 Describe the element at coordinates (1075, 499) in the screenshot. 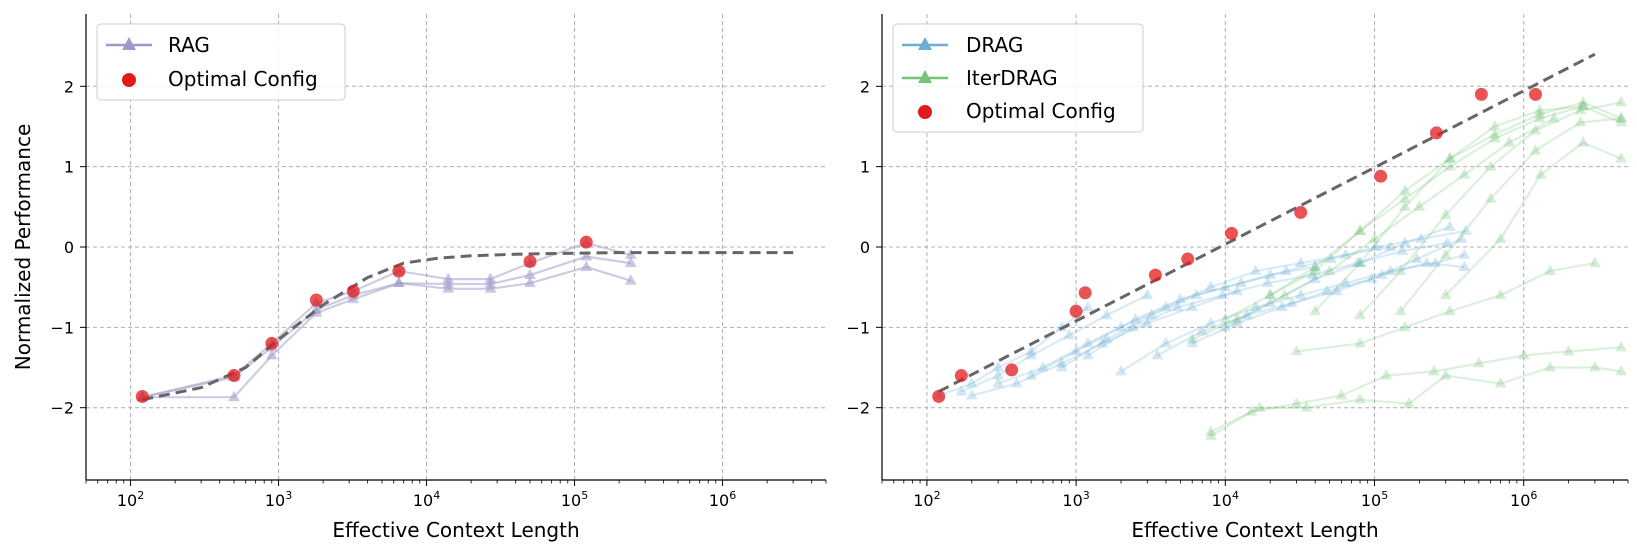

I see `x-tick-label: 10³` at that location.